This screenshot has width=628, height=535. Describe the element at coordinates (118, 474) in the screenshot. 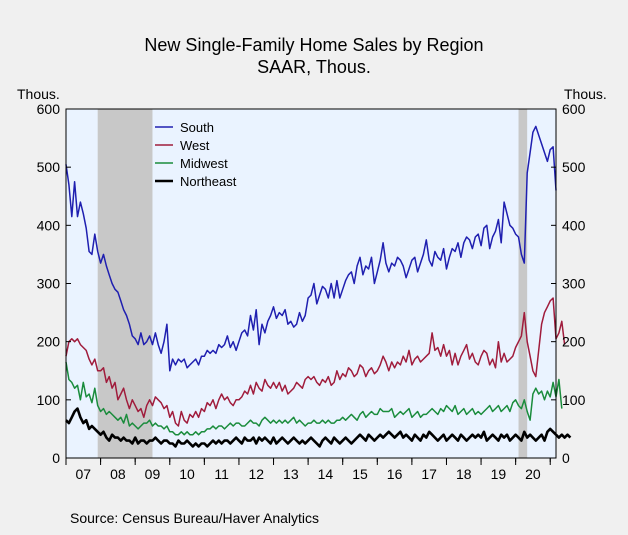

I see `x-tick-label: 08` at that location.